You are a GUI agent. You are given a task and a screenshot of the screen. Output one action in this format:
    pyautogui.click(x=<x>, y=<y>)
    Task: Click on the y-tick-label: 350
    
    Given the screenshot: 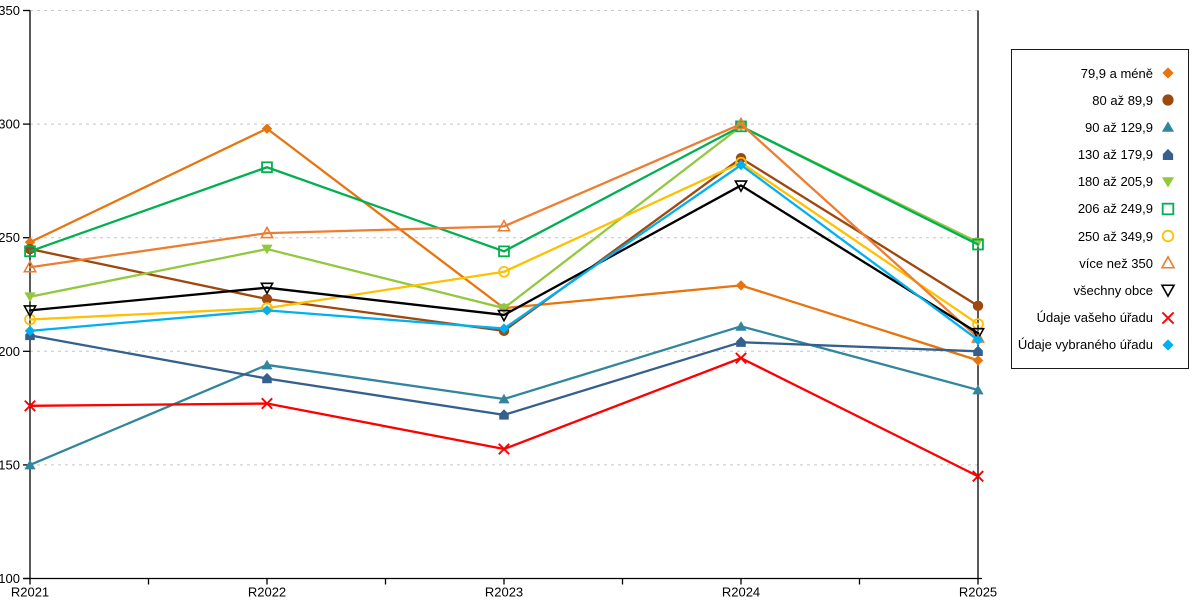 What is the action you would take?
    pyautogui.click(x=10, y=10)
    